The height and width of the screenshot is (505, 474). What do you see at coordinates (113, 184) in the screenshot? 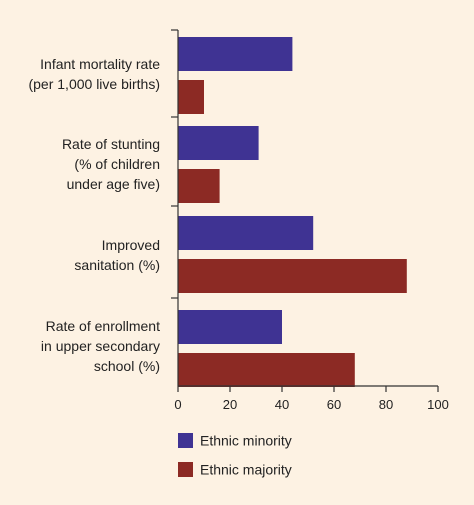
I see `category-label-1-line-2: under age five)` at bounding box center [113, 184].